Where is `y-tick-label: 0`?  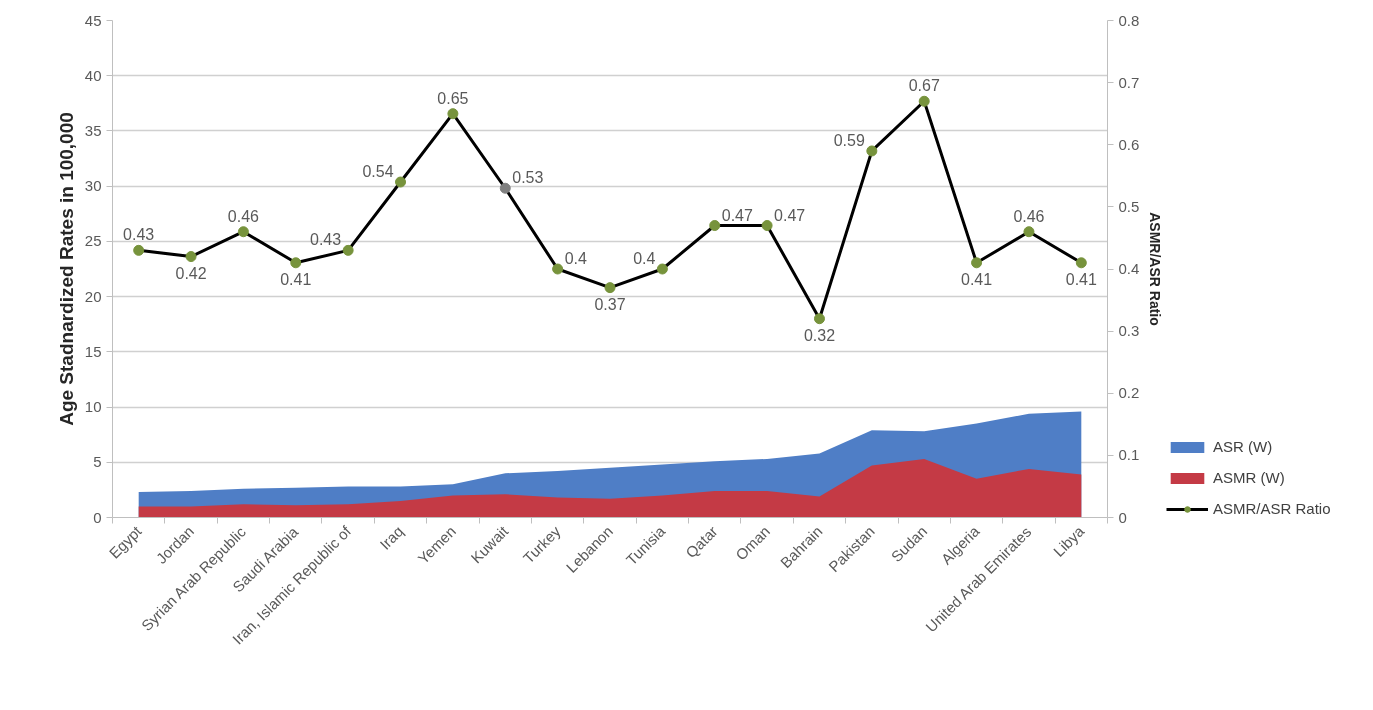
y-tick-label: 0 is located at coordinates (97, 517).